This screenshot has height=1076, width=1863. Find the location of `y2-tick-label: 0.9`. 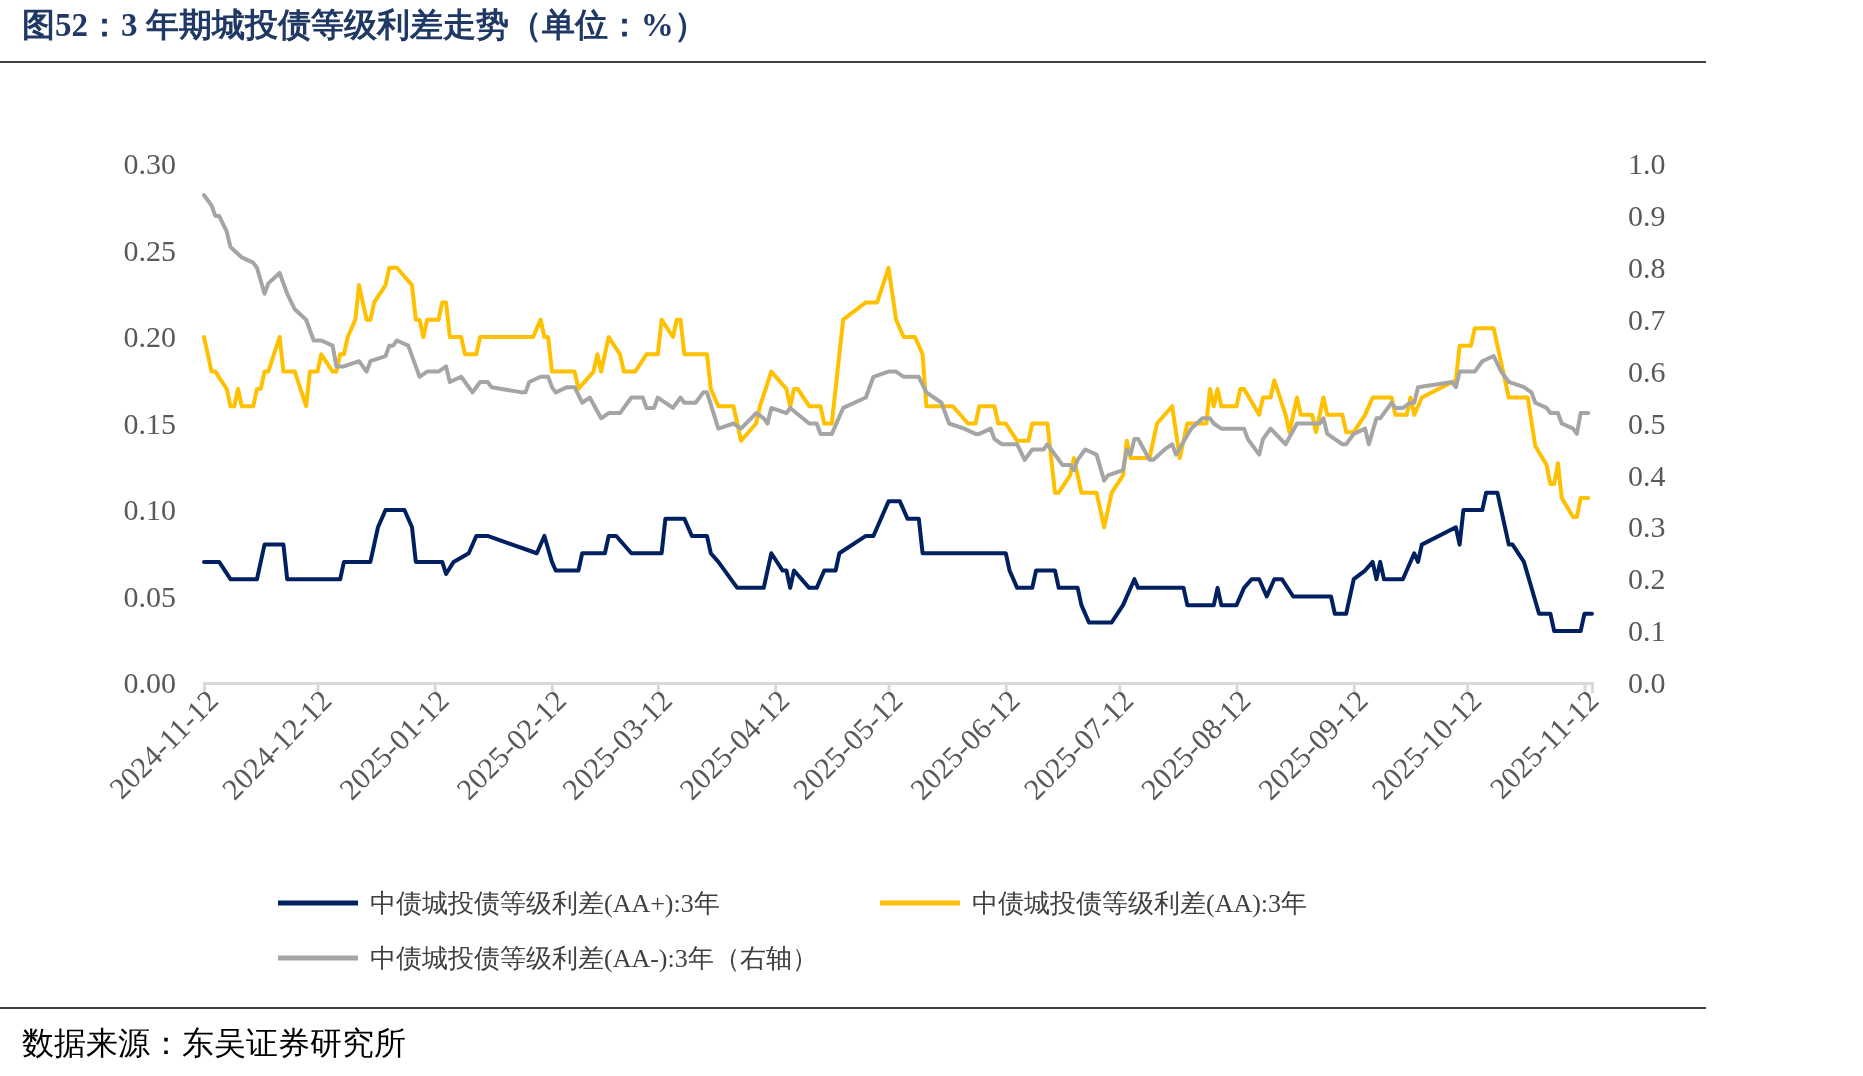

y2-tick-label: 0.9 is located at coordinates (1647, 215).